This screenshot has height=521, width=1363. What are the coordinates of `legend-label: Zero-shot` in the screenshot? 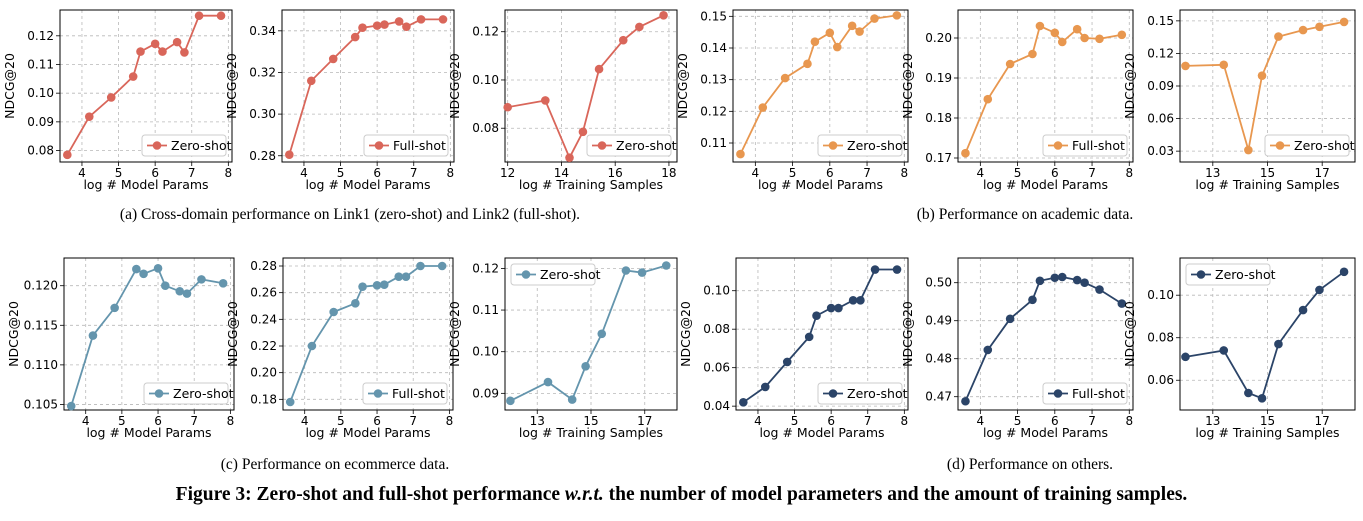 It's located at (570, 274).